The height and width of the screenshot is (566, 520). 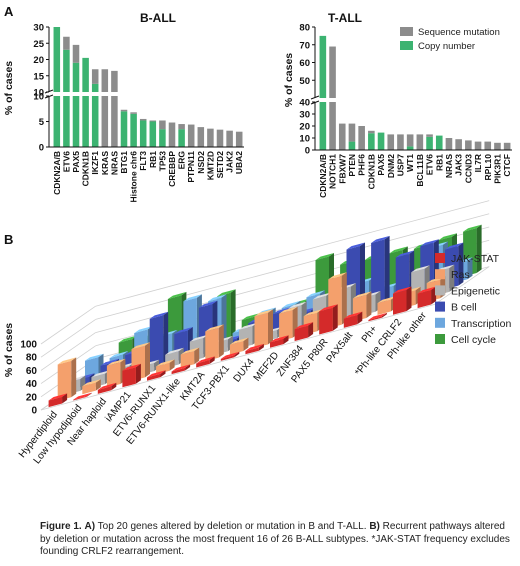 I want to click on pathway-gridline, so click(x=68, y=351).